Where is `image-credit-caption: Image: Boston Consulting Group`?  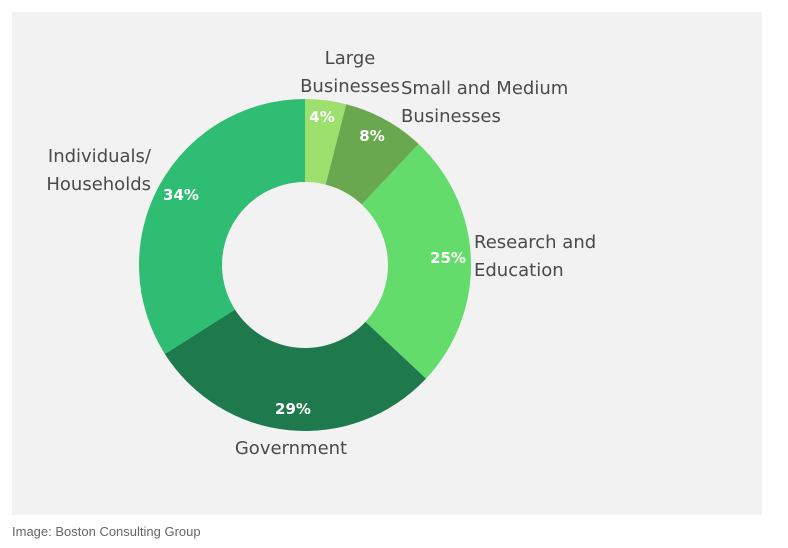
image-credit-caption: Image: Boston Consulting Group is located at coordinates (106, 531).